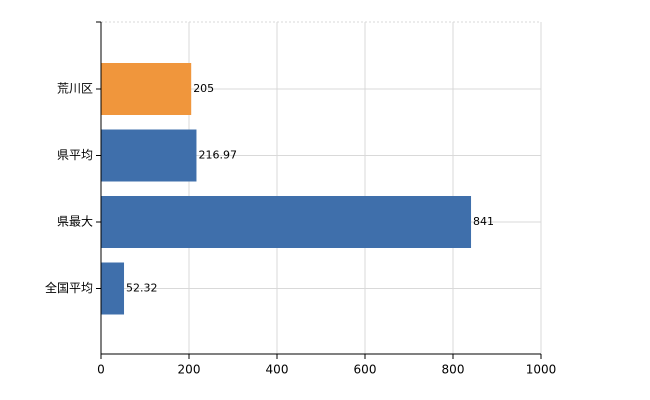  What do you see at coordinates (483, 221) in the screenshot?
I see `value-label: 841` at bounding box center [483, 221].